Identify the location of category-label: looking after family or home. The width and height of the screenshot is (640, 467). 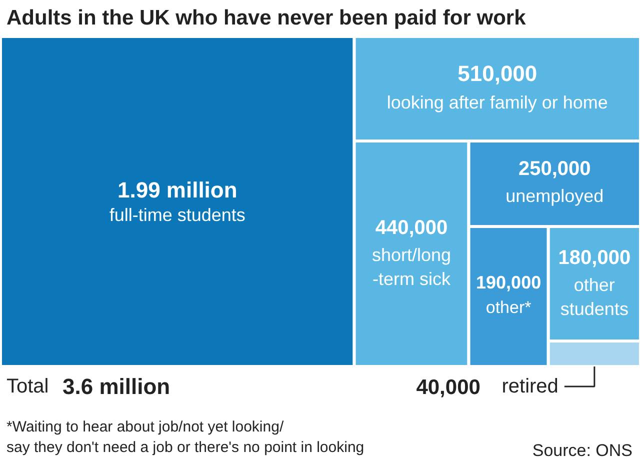
(497, 102).